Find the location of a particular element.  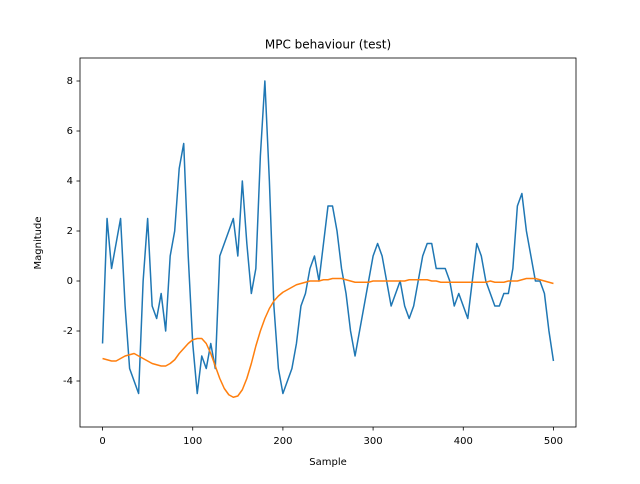

x-tick-label: 100 is located at coordinates (192, 441).